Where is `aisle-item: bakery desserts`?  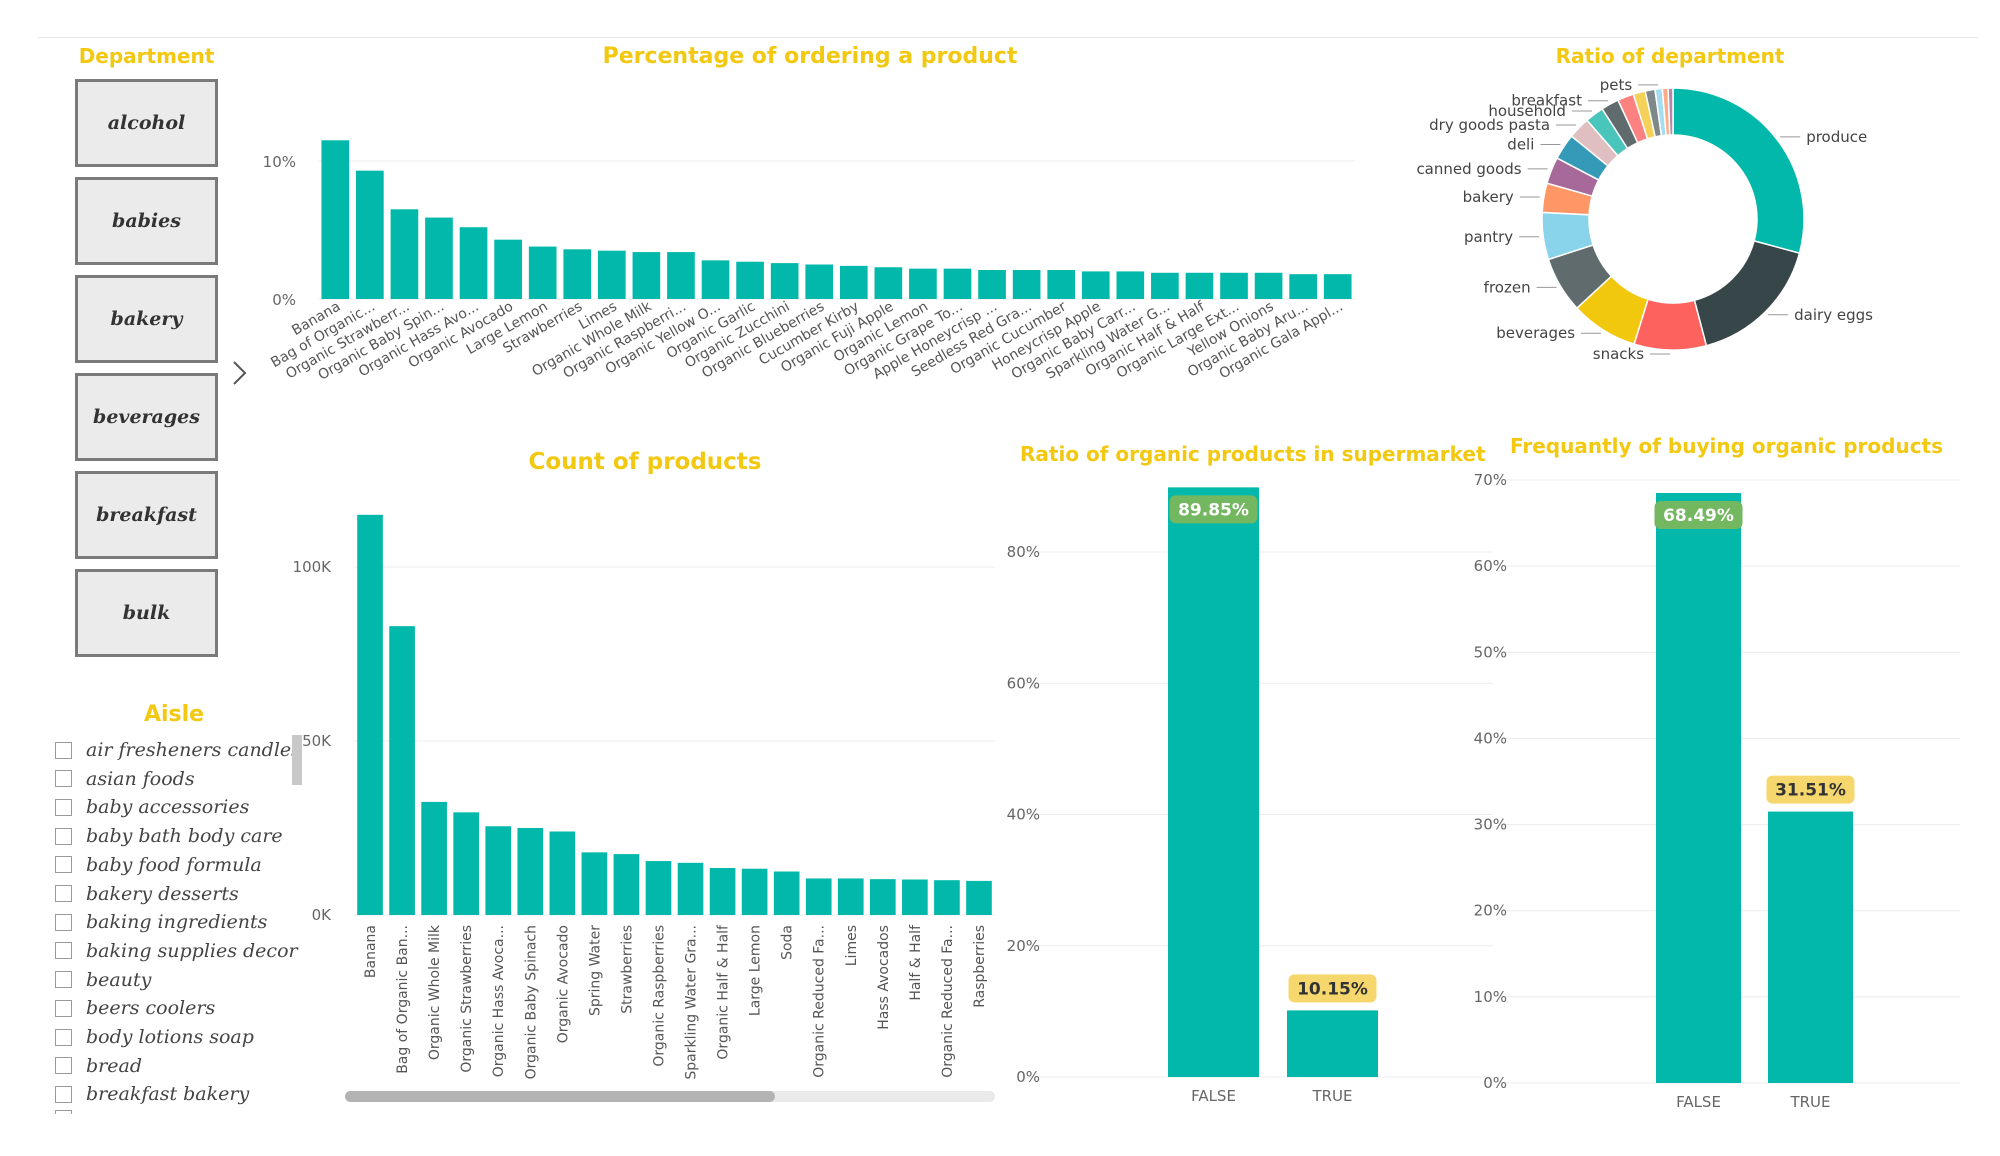 aisle-item: bakery desserts is located at coordinates (147, 894).